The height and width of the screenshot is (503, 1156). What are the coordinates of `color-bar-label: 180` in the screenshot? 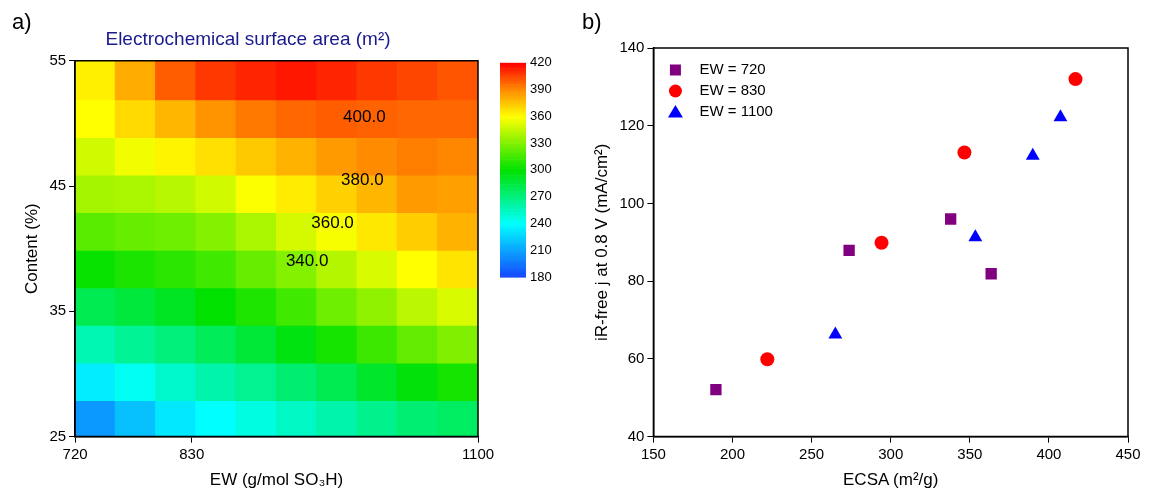 It's located at (541, 276).